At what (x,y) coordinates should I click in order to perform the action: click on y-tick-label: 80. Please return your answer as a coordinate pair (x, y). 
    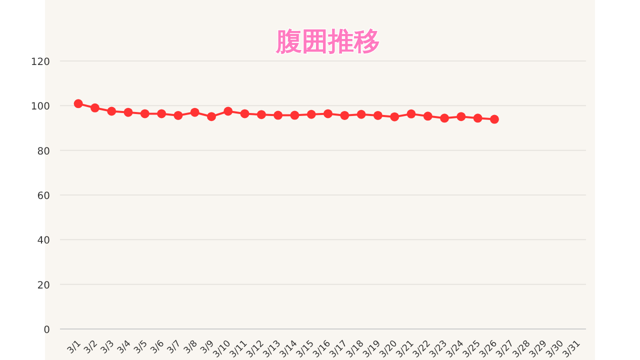
    Looking at the image, I should click on (43, 152).